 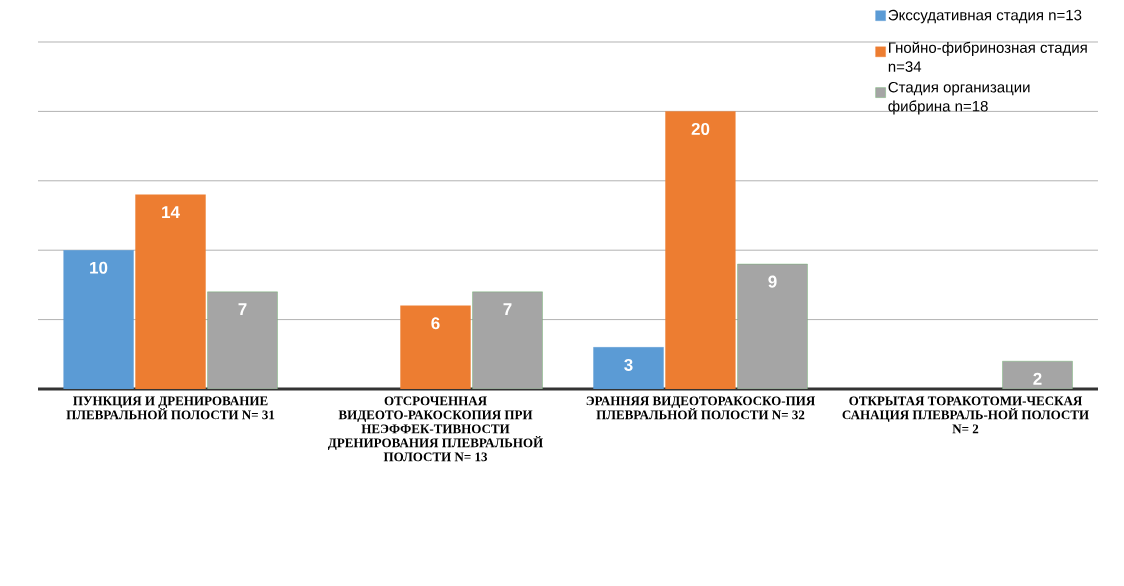 What do you see at coordinates (985, 16) in the screenshot?
I see `legend-label: Экссудативная стадия n=13` at bounding box center [985, 16].